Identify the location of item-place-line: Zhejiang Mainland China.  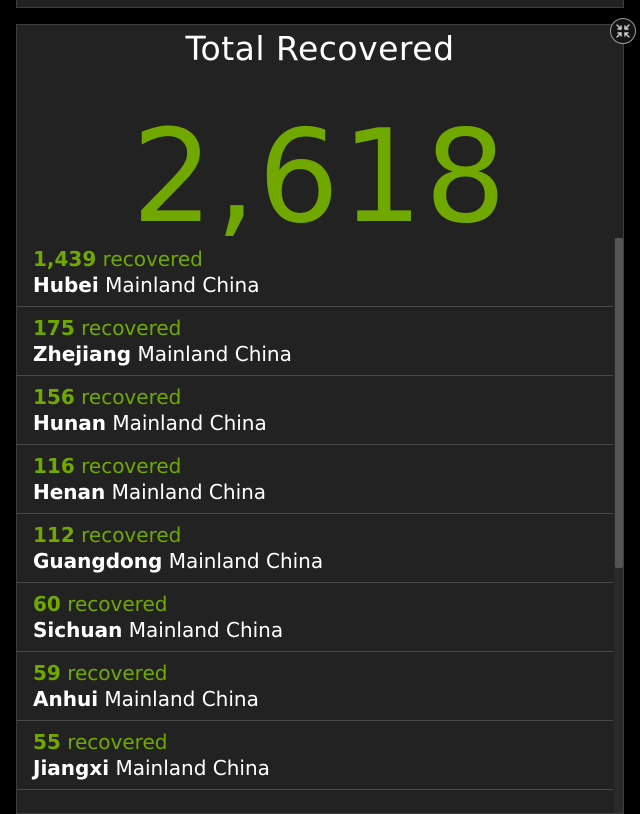
(162, 354).